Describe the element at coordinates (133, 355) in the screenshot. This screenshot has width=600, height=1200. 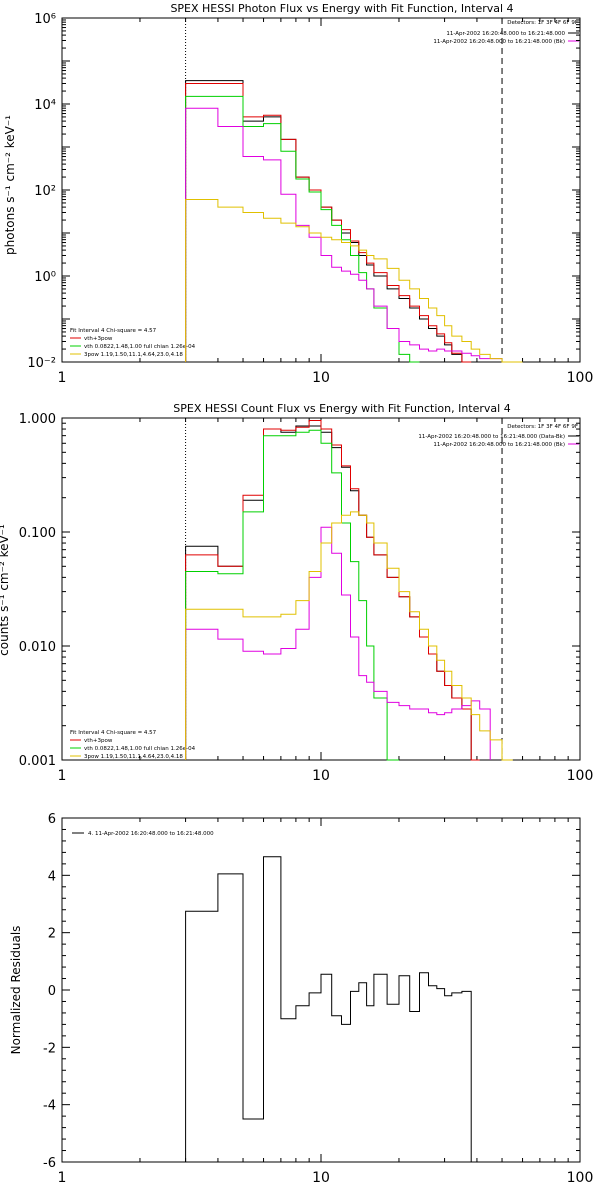
I see `photon-fit-entry-label: 3pow 1.19,1.50,11.1,4.64,23.0,4.18` at that location.